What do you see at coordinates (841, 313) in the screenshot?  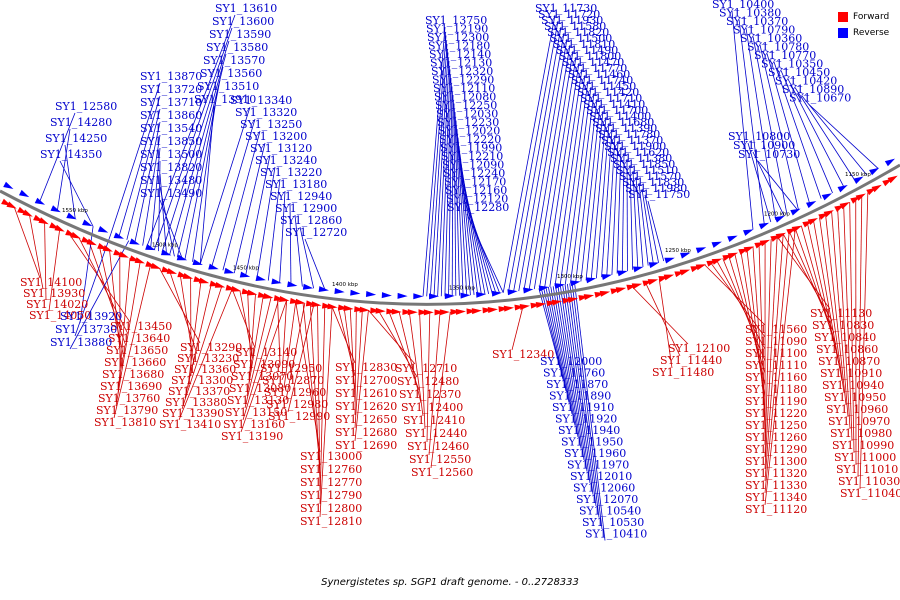 I see `gene-label-sy1-11130: SY1_11130` at bounding box center [841, 313].